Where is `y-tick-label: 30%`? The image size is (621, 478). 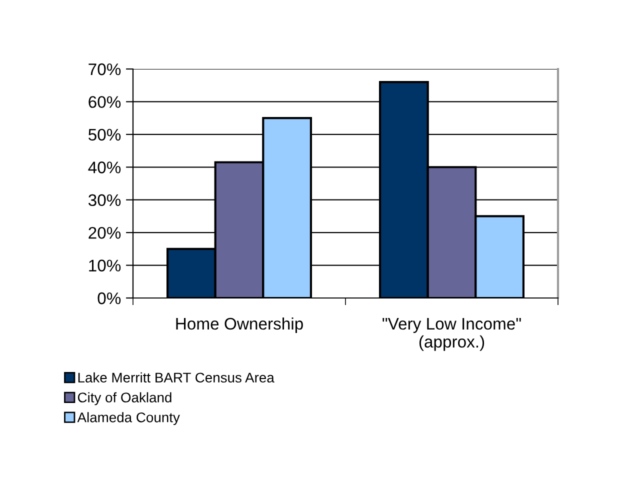 y-tick-label: 30% is located at coordinates (104, 200).